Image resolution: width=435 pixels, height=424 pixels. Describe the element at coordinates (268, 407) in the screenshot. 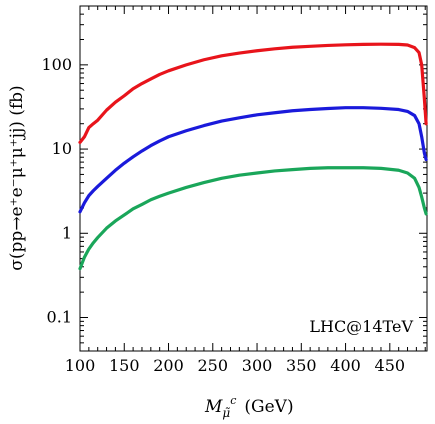

I see `x-axis-title-unit: (GeV)` at that location.